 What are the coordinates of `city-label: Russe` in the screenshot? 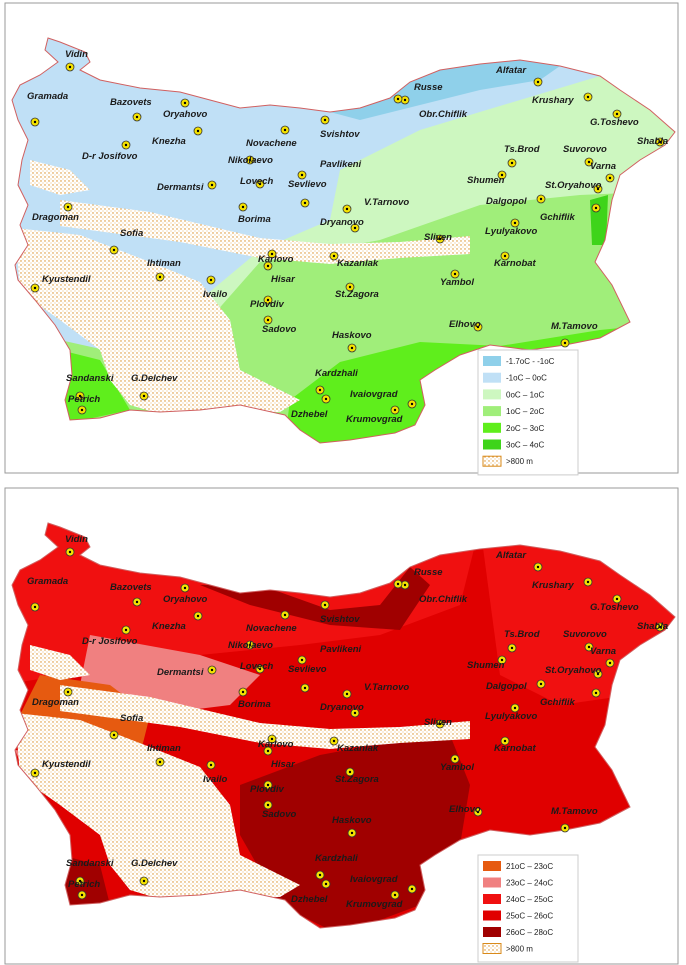 It's located at (428, 87).